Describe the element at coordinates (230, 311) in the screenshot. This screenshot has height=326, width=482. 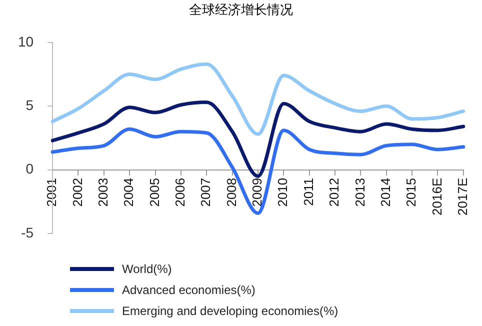
I see `legend-label: Emerging and developing economies(%)` at that location.